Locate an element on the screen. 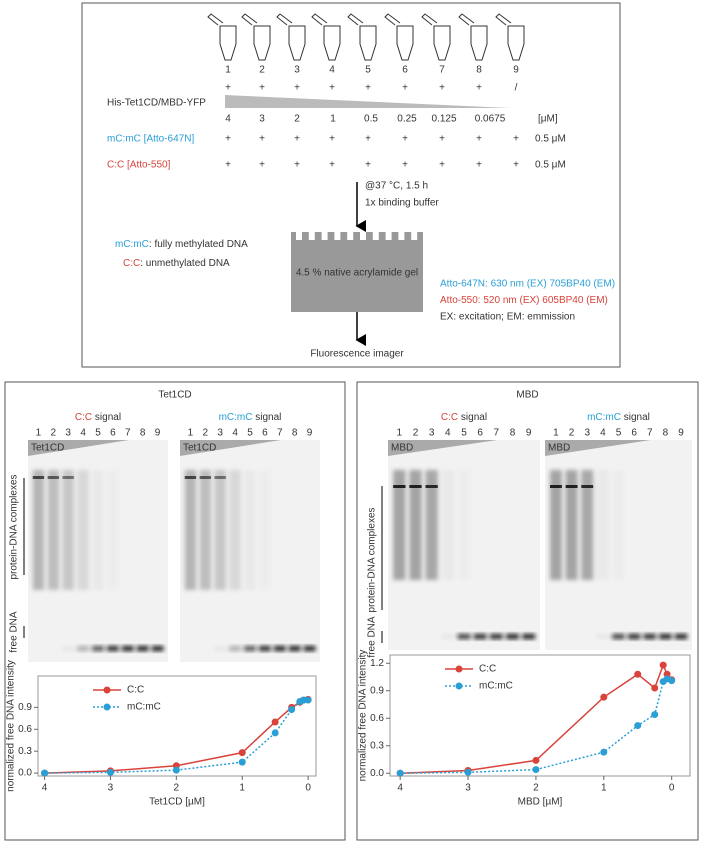  row-label: mC:mC [Atto-647N] is located at coordinates (150, 139).